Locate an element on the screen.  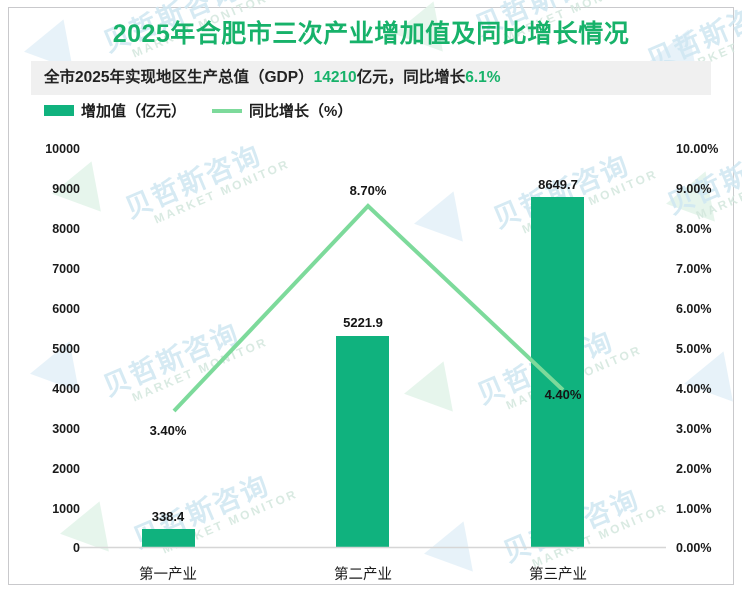
subtitle-prefix: 全市2025年实现地区生产总值（GDP） is located at coordinates (179, 77).